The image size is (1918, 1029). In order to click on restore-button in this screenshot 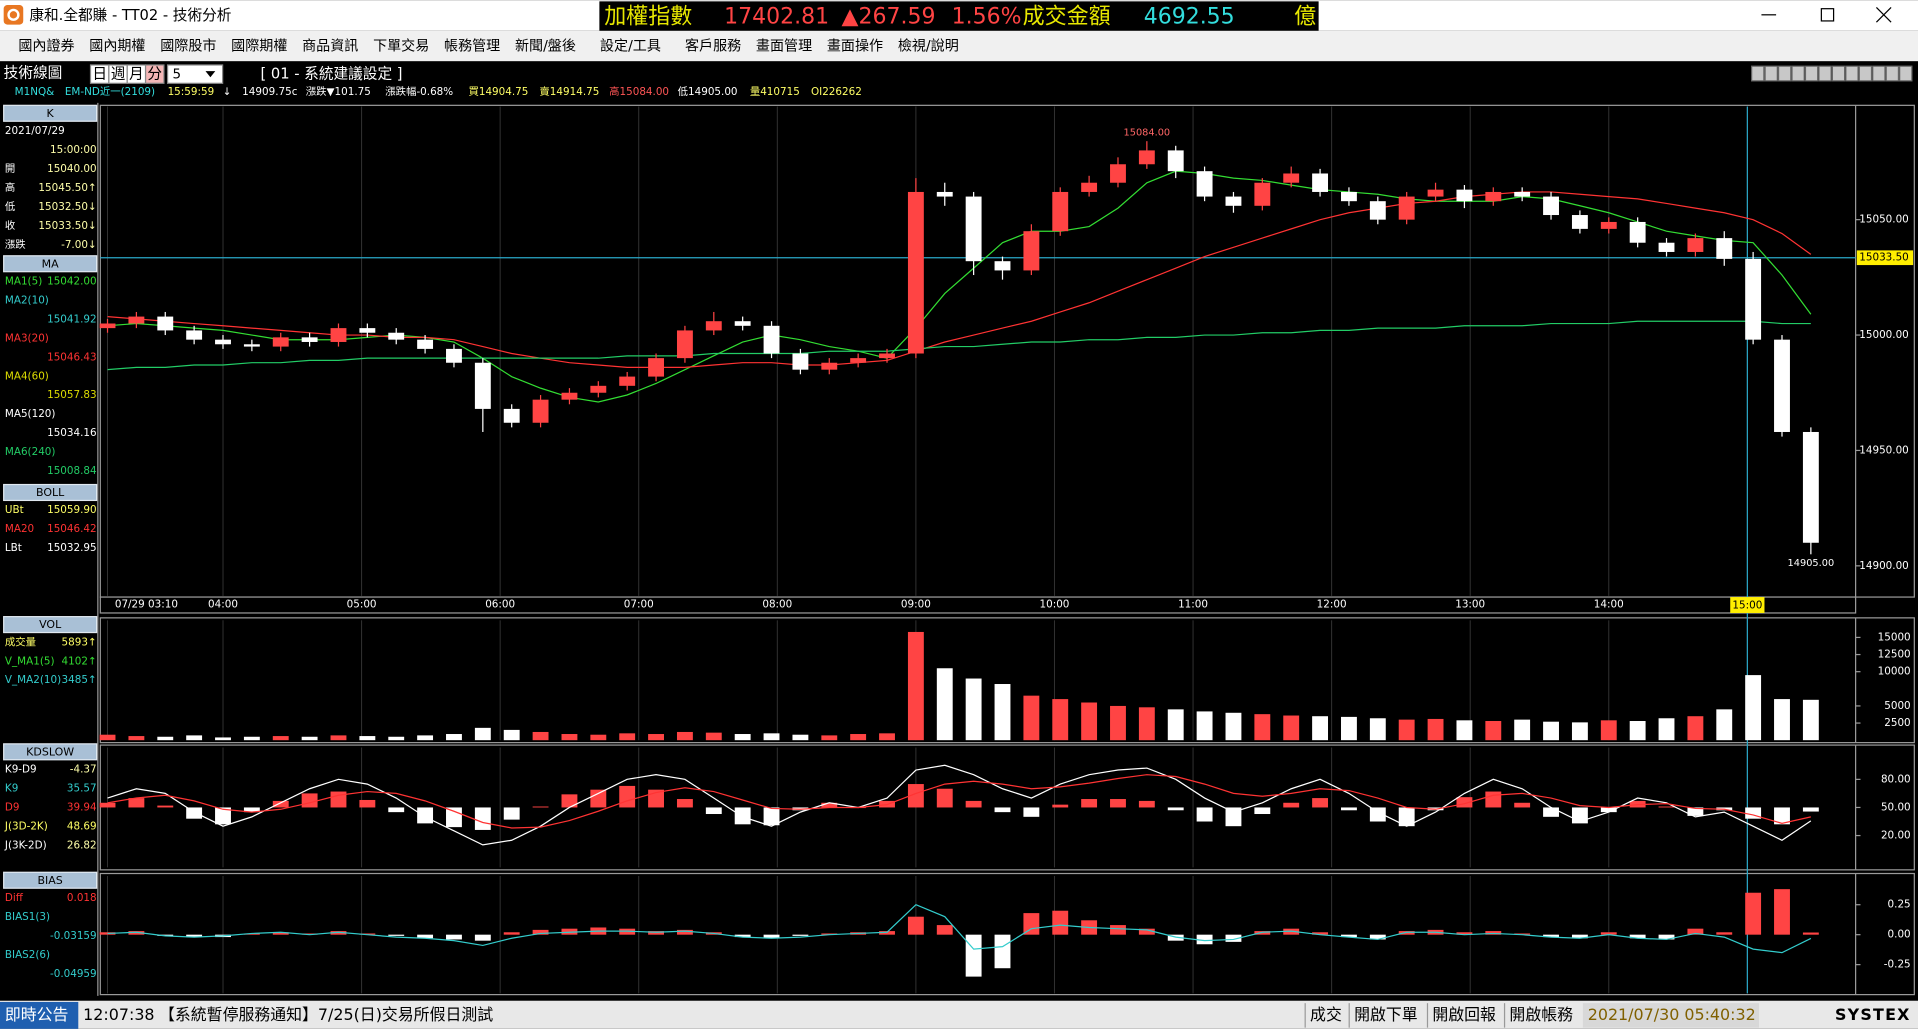, I will do `click(1827, 15)`.